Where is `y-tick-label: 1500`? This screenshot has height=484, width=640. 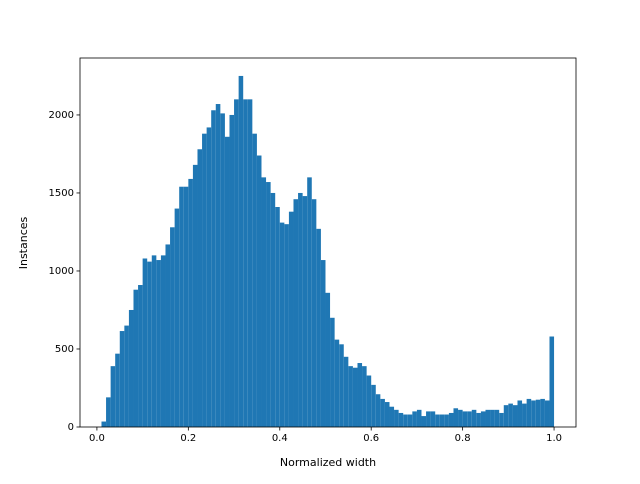
y-tick-label: 1500 is located at coordinates (61, 193).